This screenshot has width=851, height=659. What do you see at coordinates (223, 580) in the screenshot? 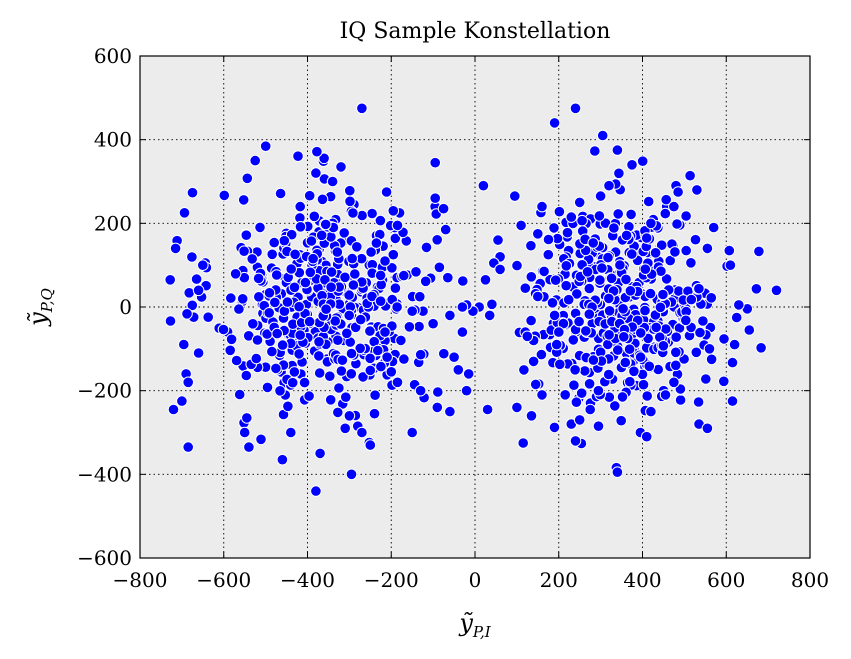
I see `x-tick-label: −600` at bounding box center [223, 580].